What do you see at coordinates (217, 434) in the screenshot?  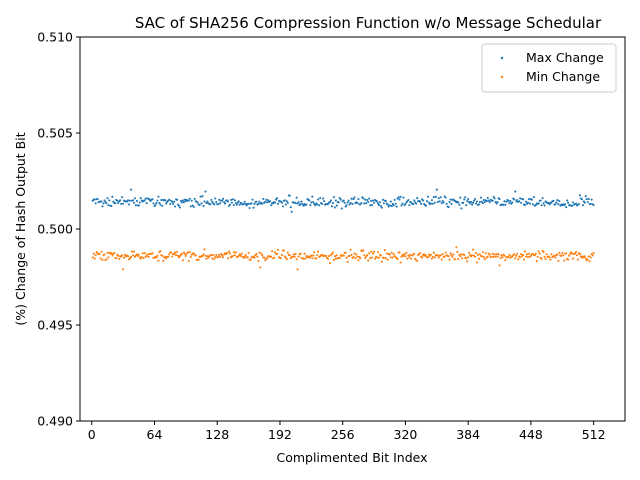 I see `x-tick-label: 128` at bounding box center [217, 434].